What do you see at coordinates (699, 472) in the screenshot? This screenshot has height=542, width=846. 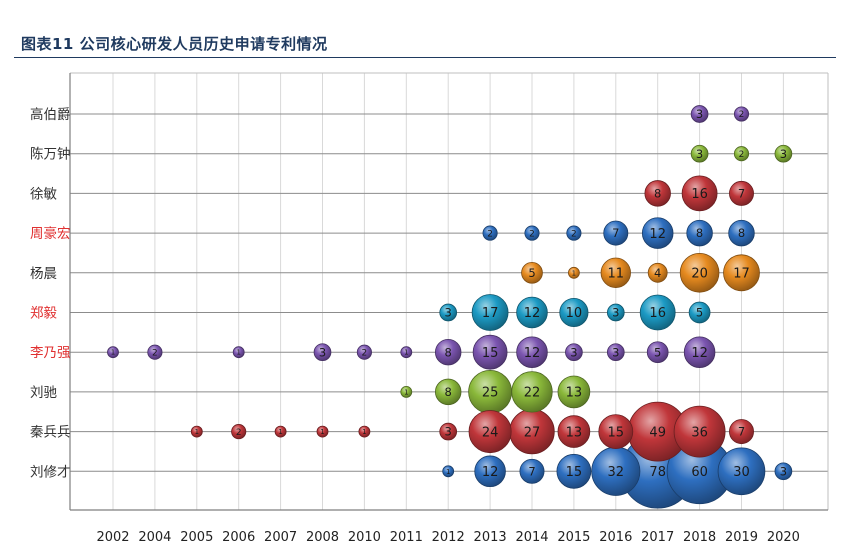 I see `bubble-value-label: 60` at bounding box center [699, 472].